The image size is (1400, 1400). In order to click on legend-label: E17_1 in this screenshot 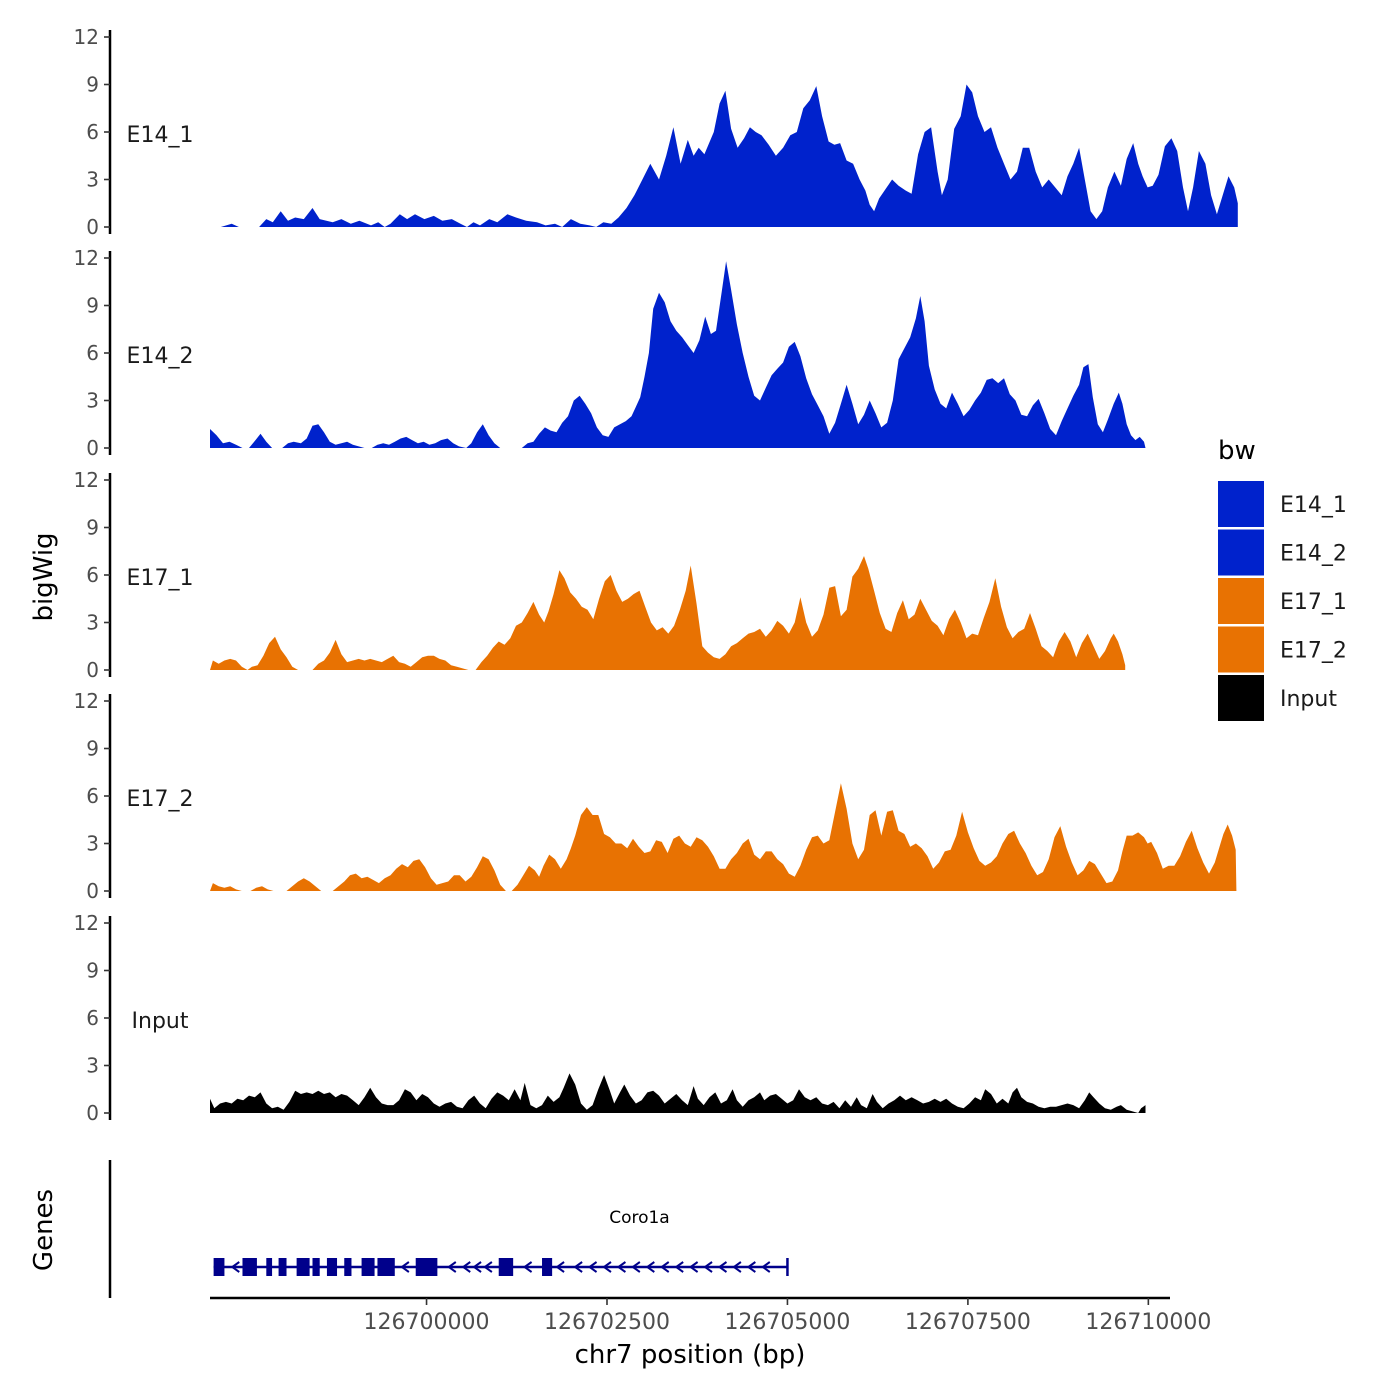, I will do `click(1313, 602)`.